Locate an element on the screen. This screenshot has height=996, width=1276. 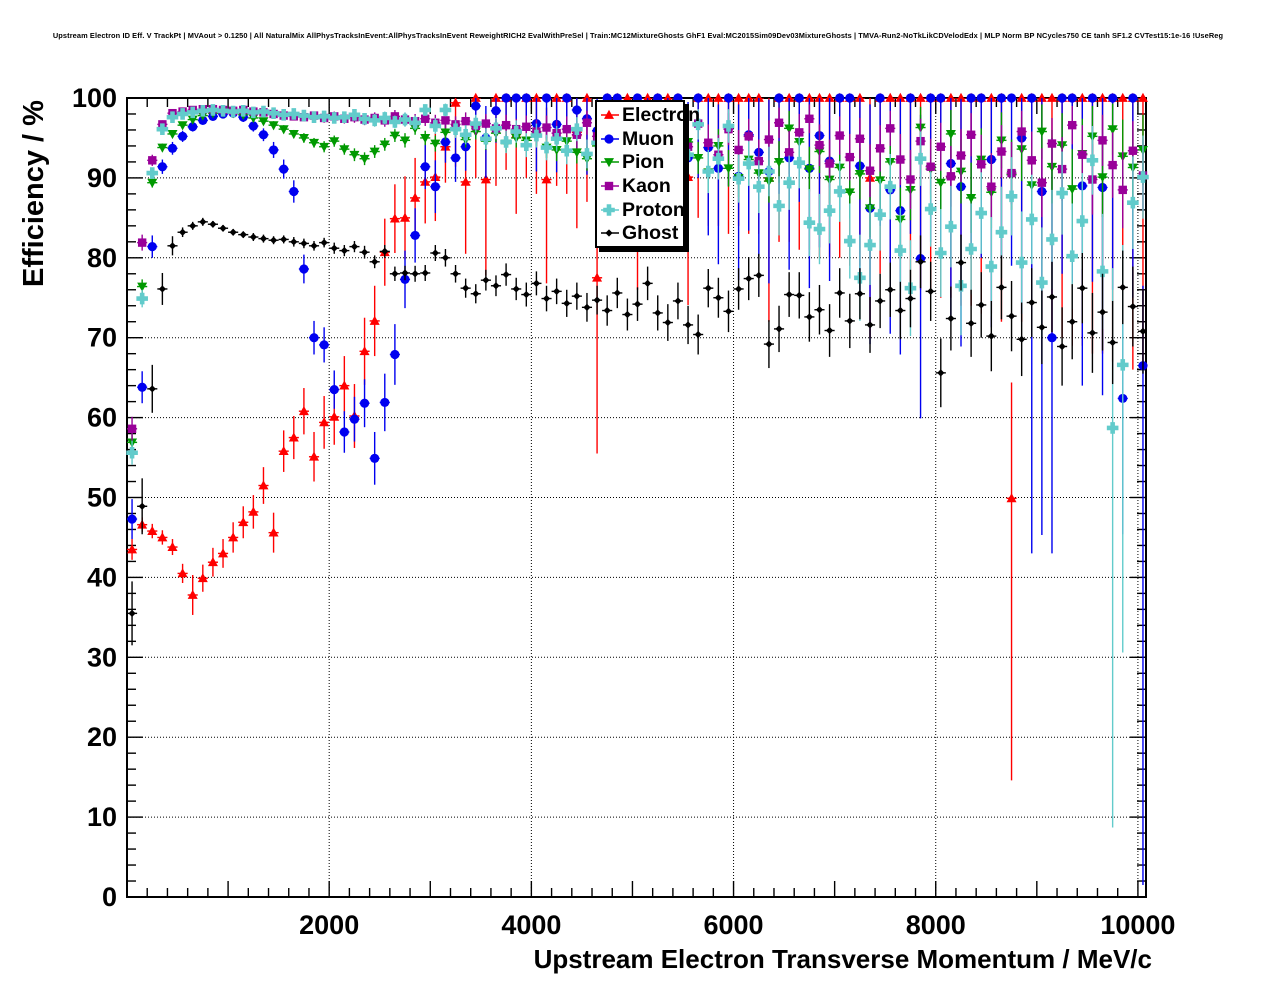
legend-label: Proton is located at coordinates (653, 209).